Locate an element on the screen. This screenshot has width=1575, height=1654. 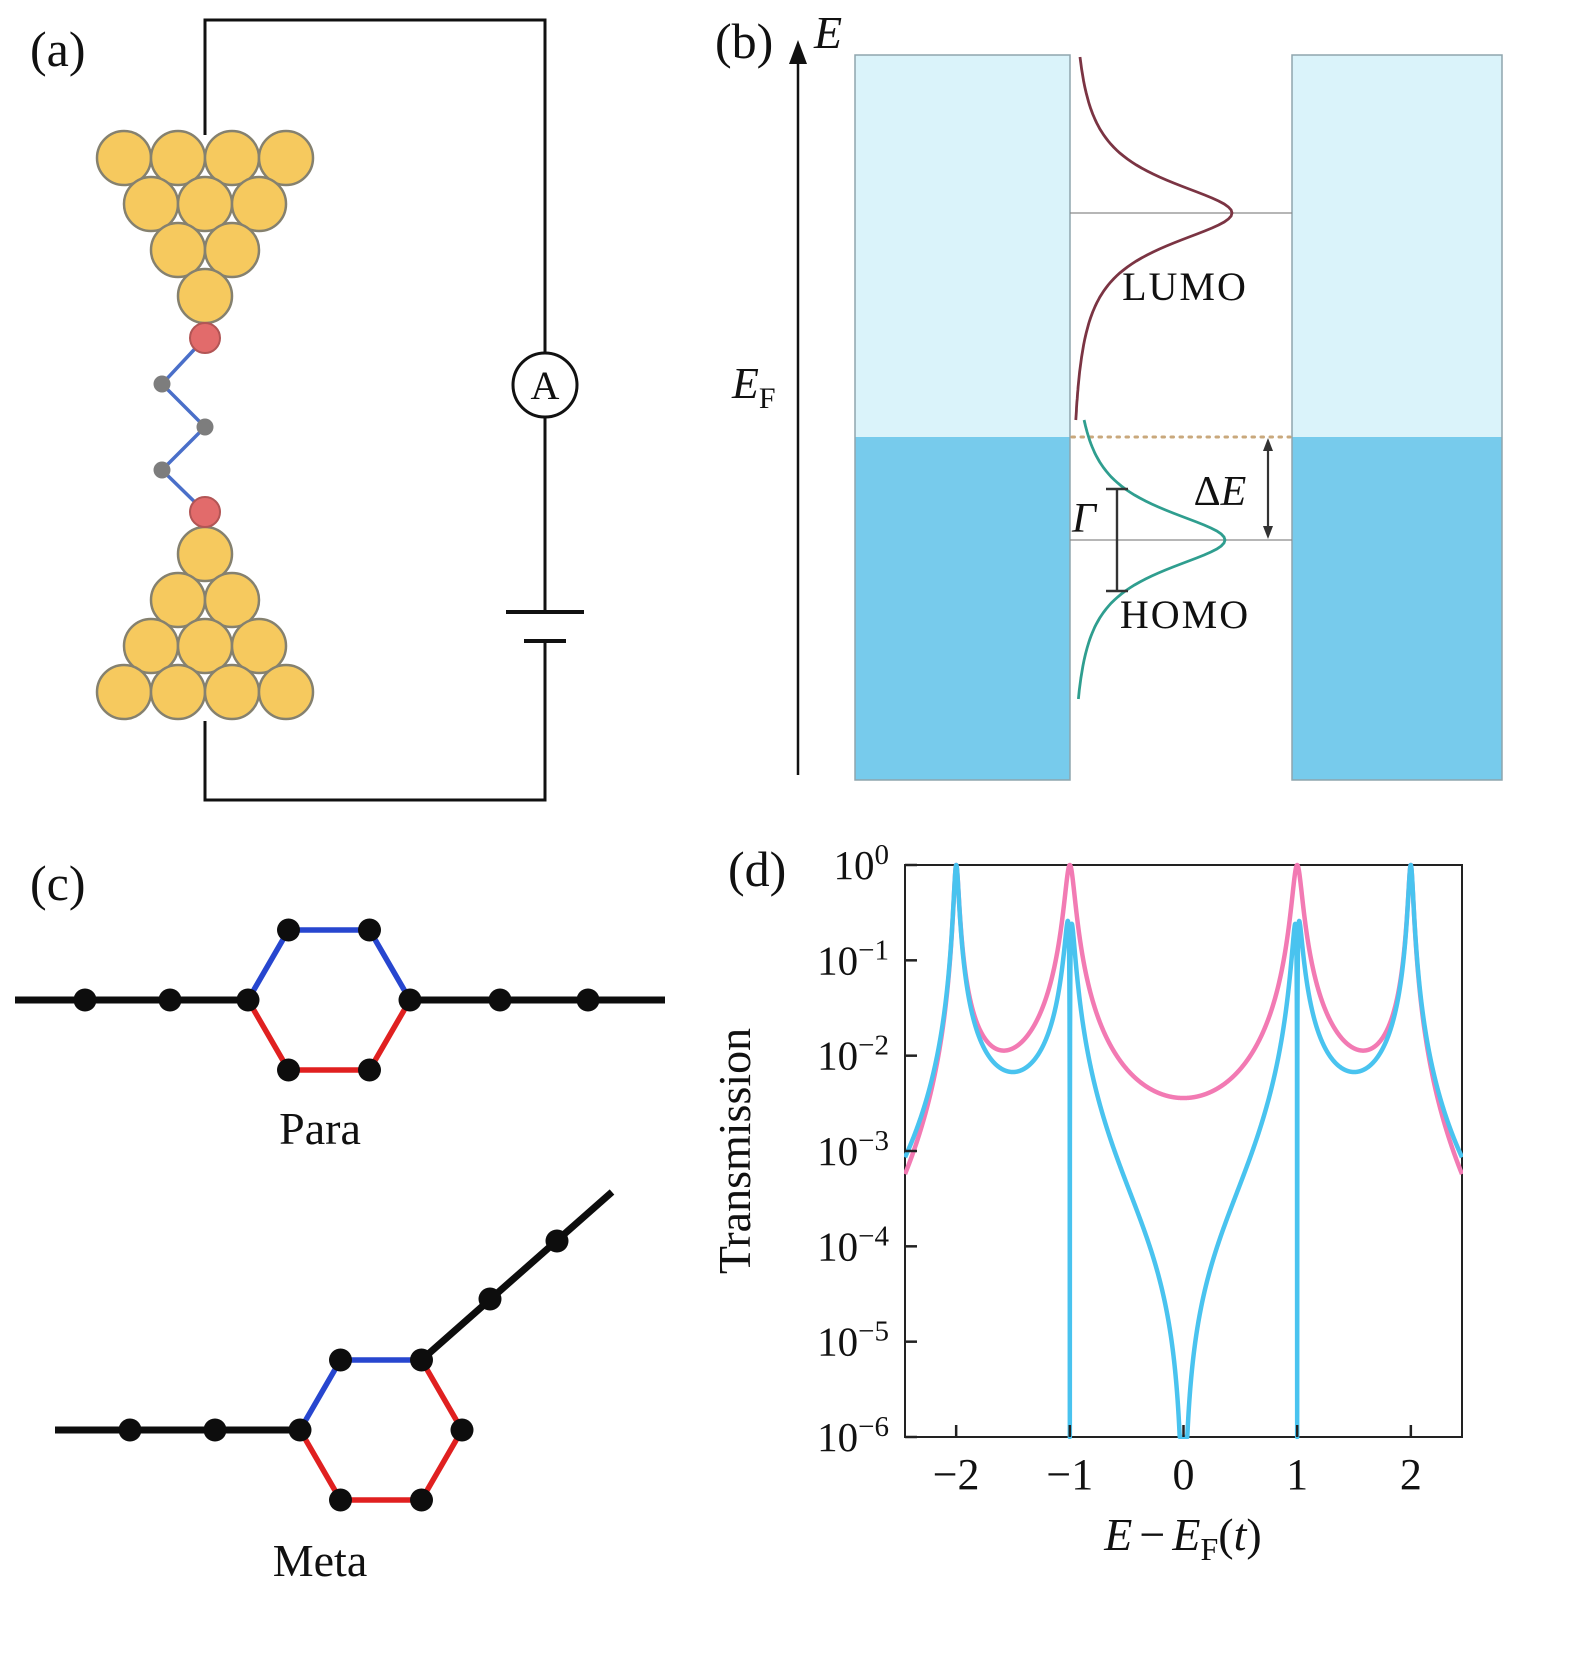
gold-electrode-bottom is located at coordinates (205, 623).